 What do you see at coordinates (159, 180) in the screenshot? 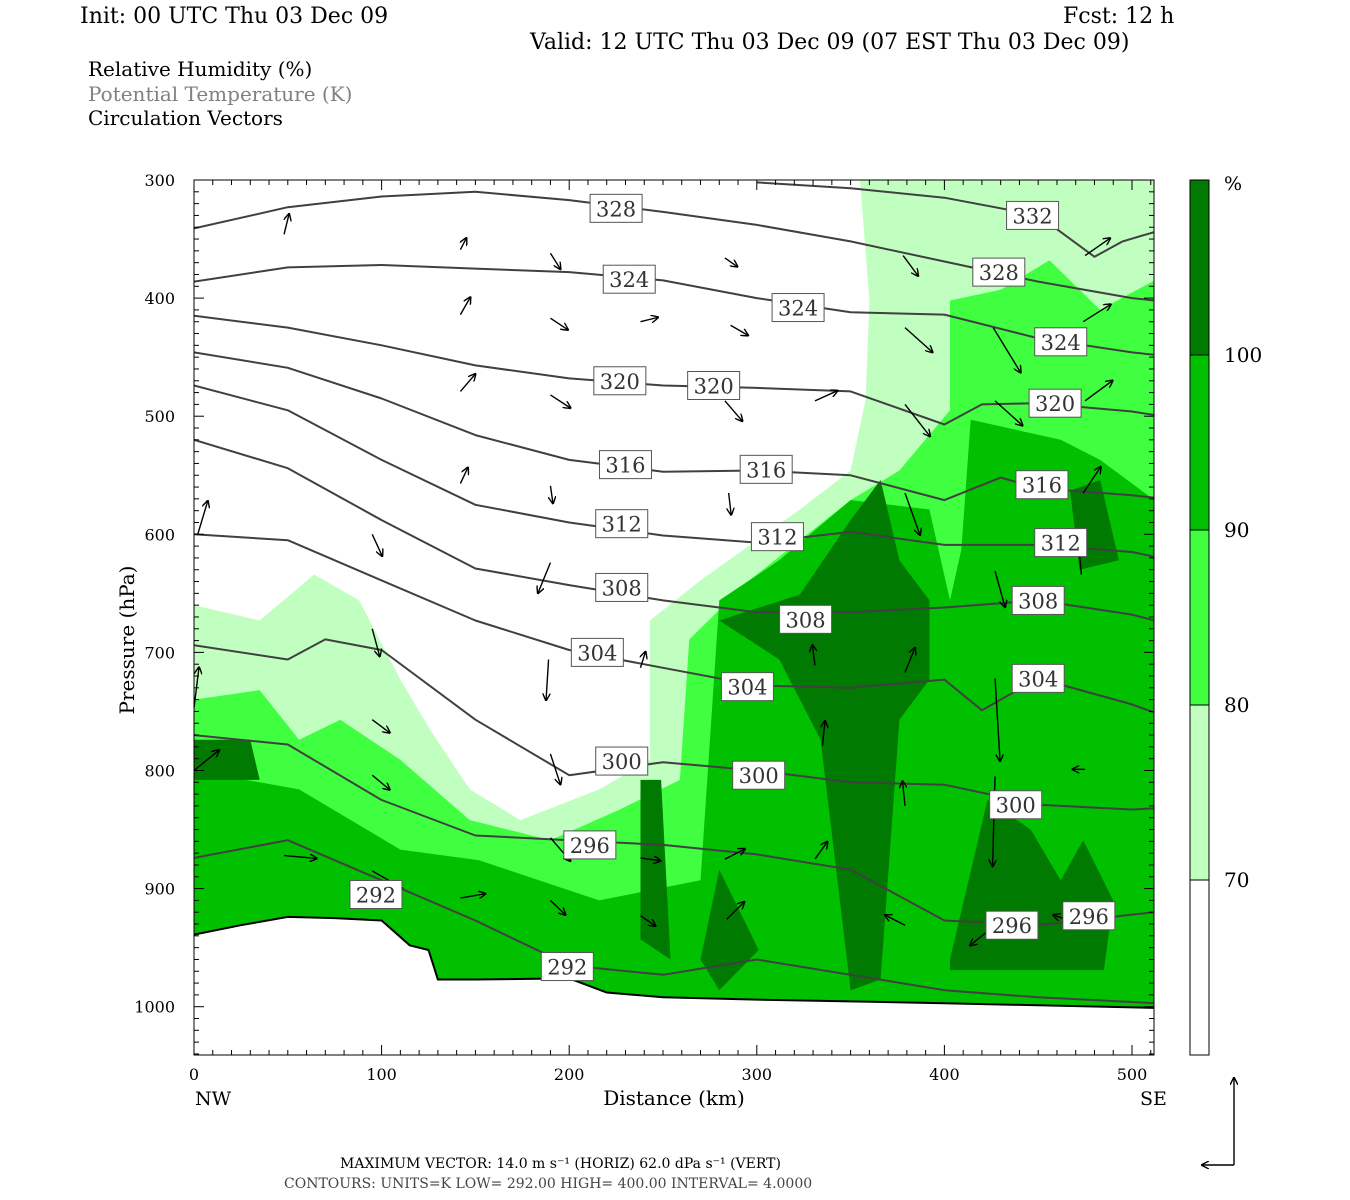
I see `y-tick-label: 300` at bounding box center [159, 180].